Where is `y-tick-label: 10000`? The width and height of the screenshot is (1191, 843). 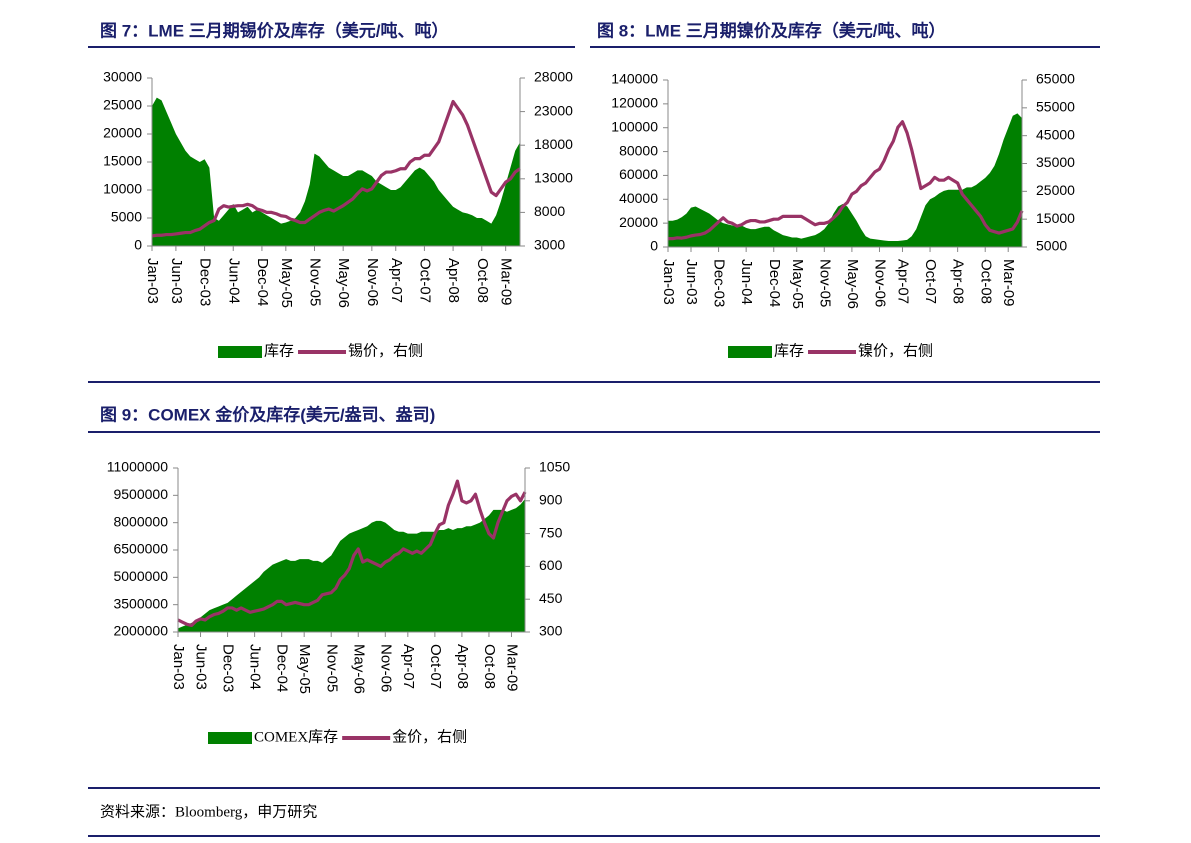 y-tick-label: 10000 is located at coordinates (122, 189).